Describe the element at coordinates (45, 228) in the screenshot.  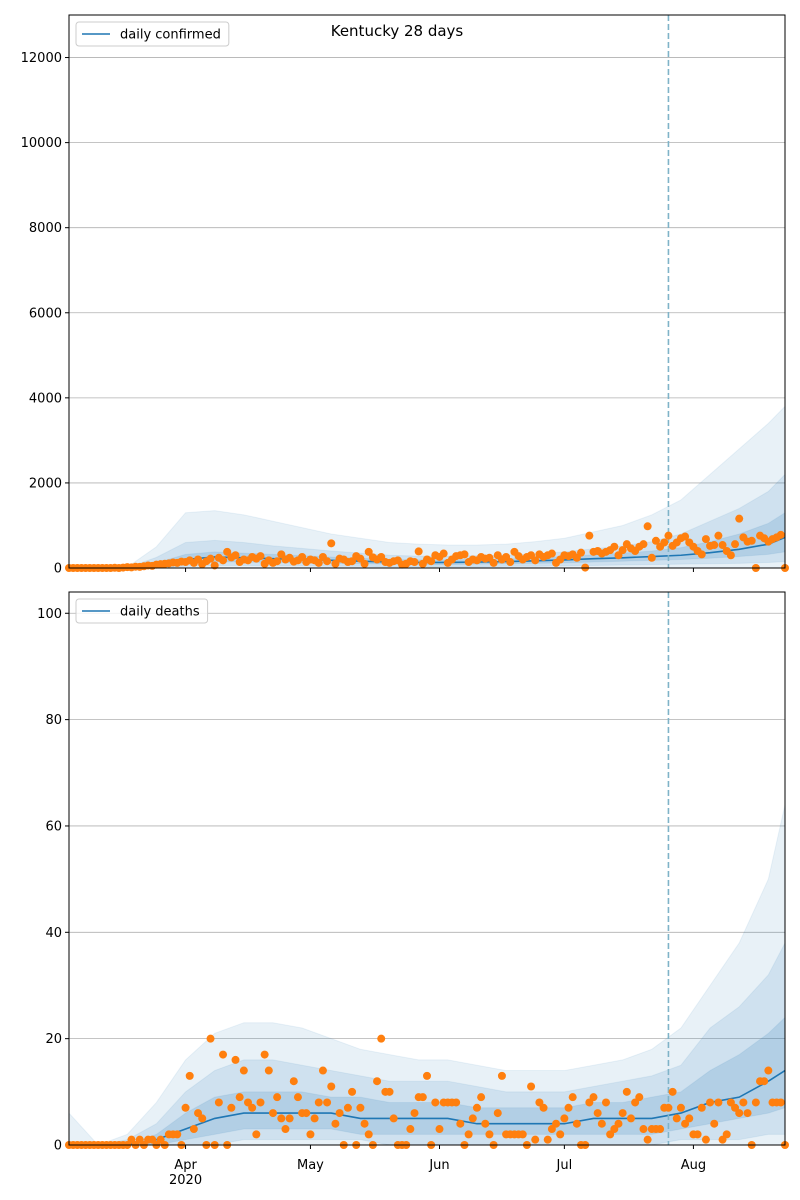
I see `y-tick-label: 8000` at that location.